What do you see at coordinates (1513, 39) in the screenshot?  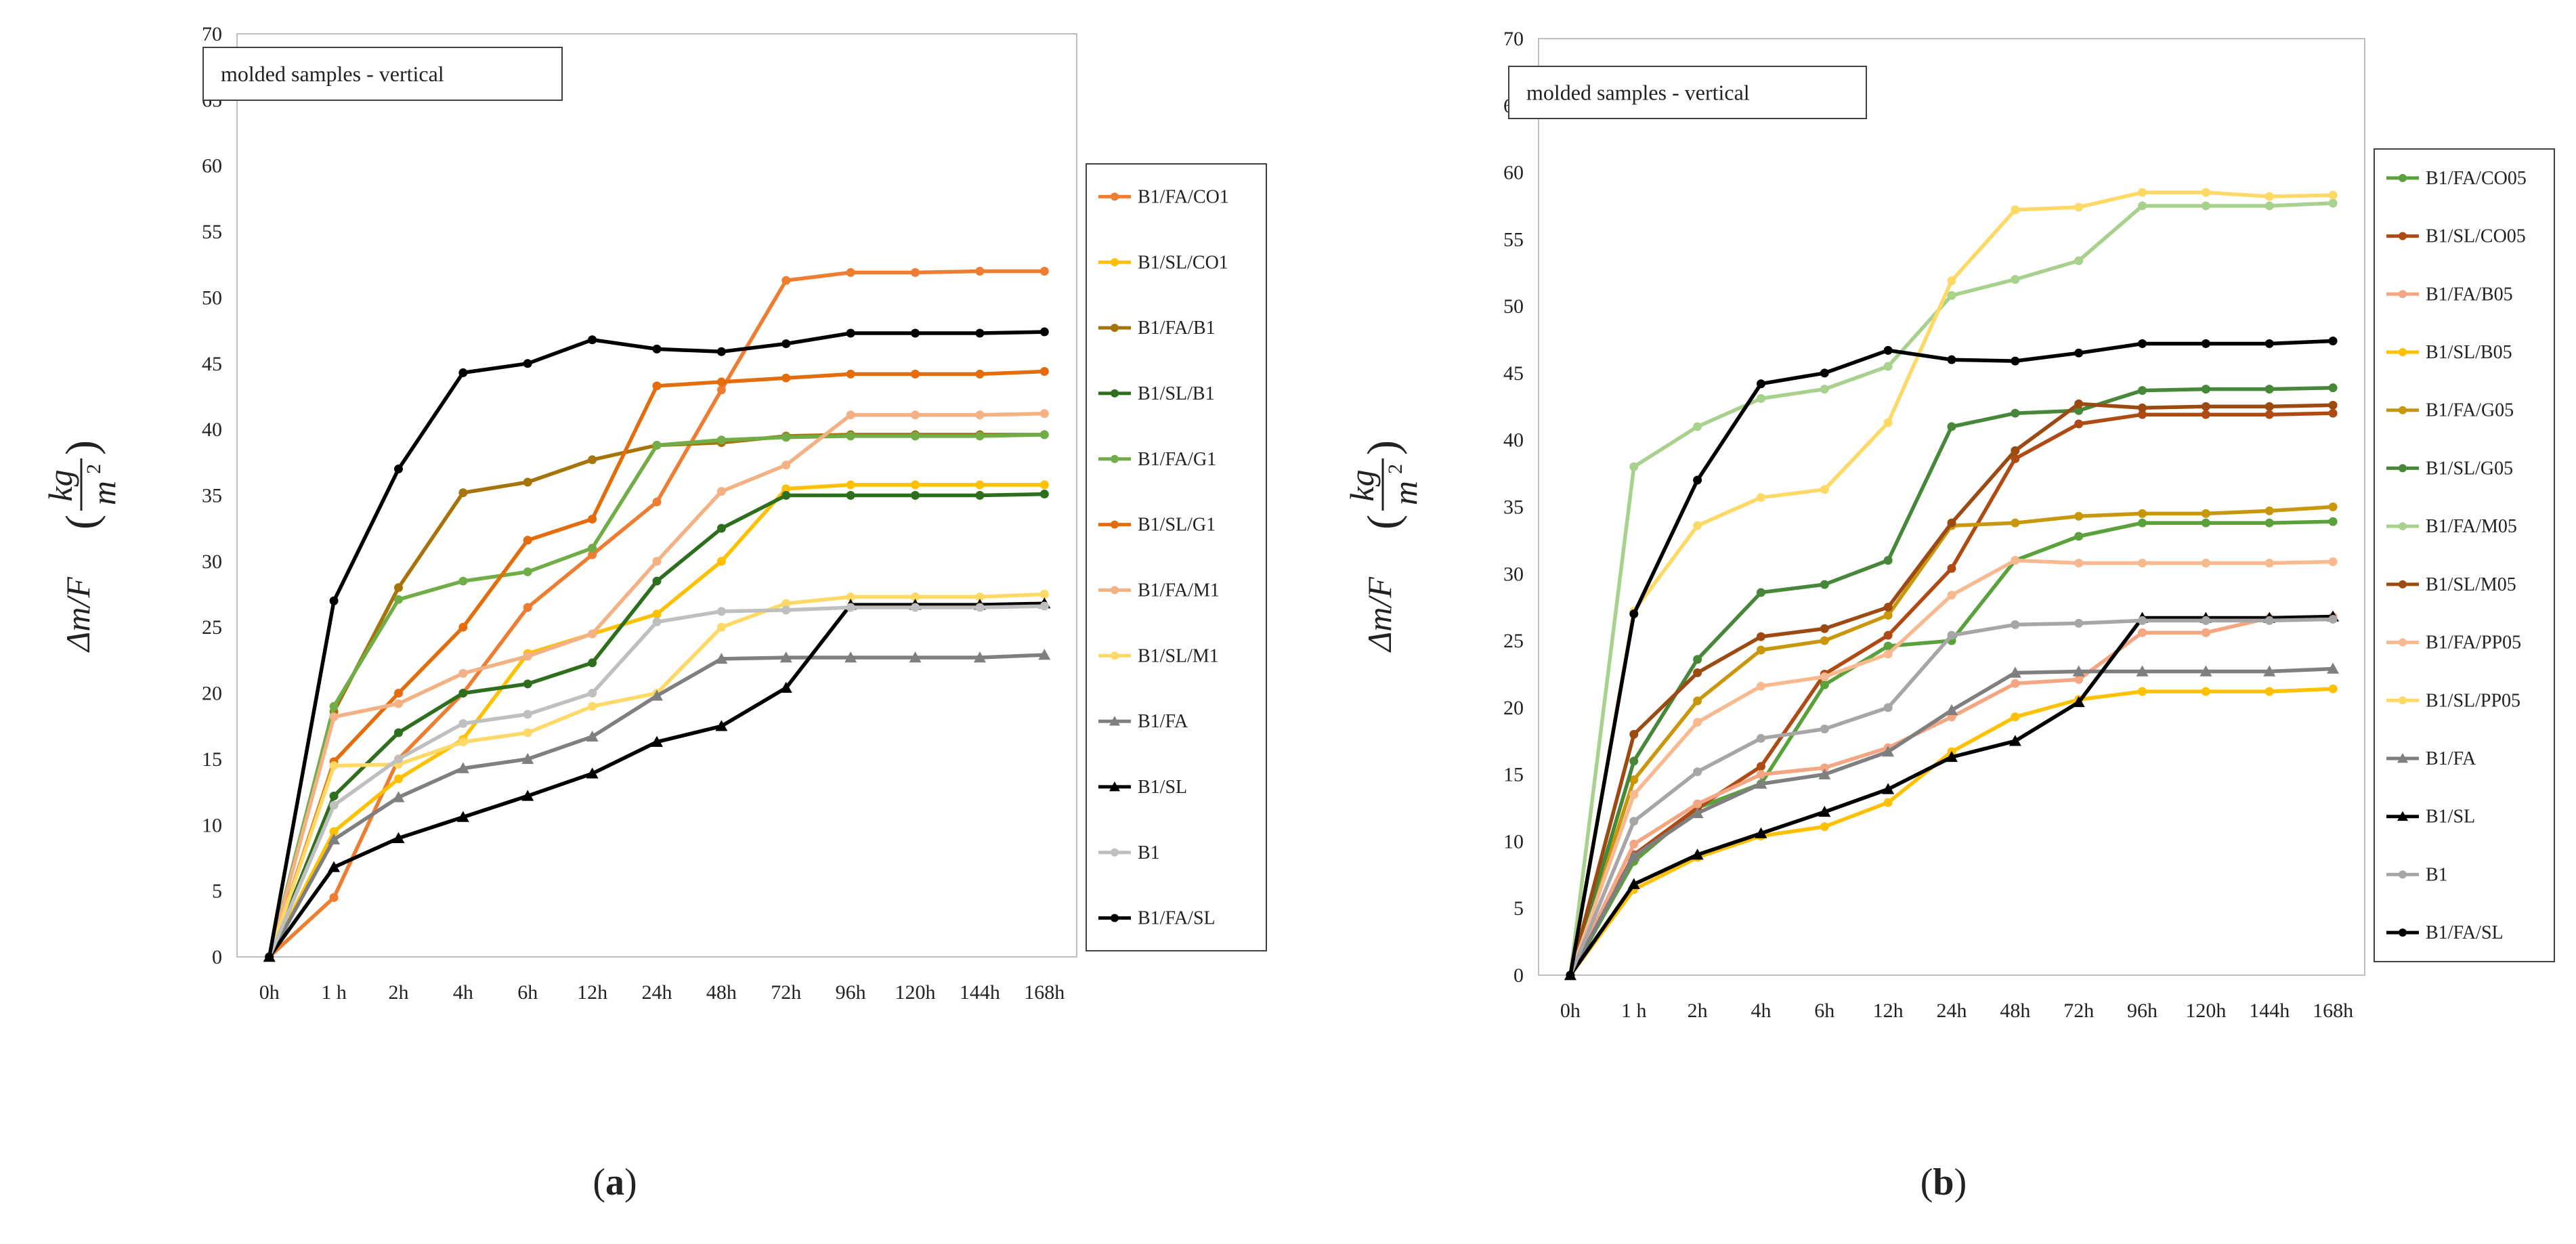 I see `y-tick-label: 70` at bounding box center [1513, 39].